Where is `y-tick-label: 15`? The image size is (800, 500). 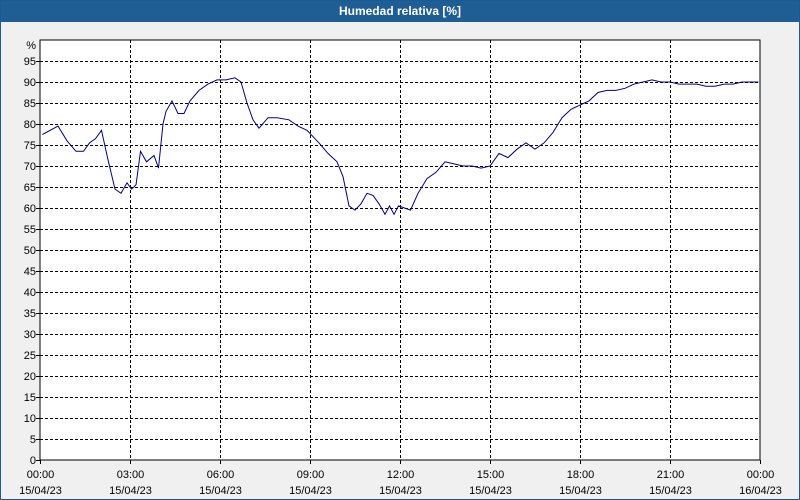 y-tick-label: 15 is located at coordinates (30, 398).